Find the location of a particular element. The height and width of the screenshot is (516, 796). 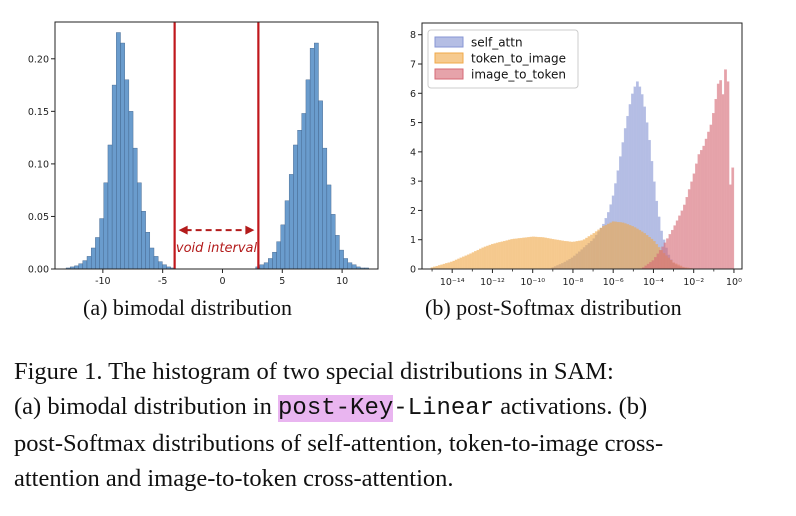

x-tick-label: 10⁻² is located at coordinates (693, 282).